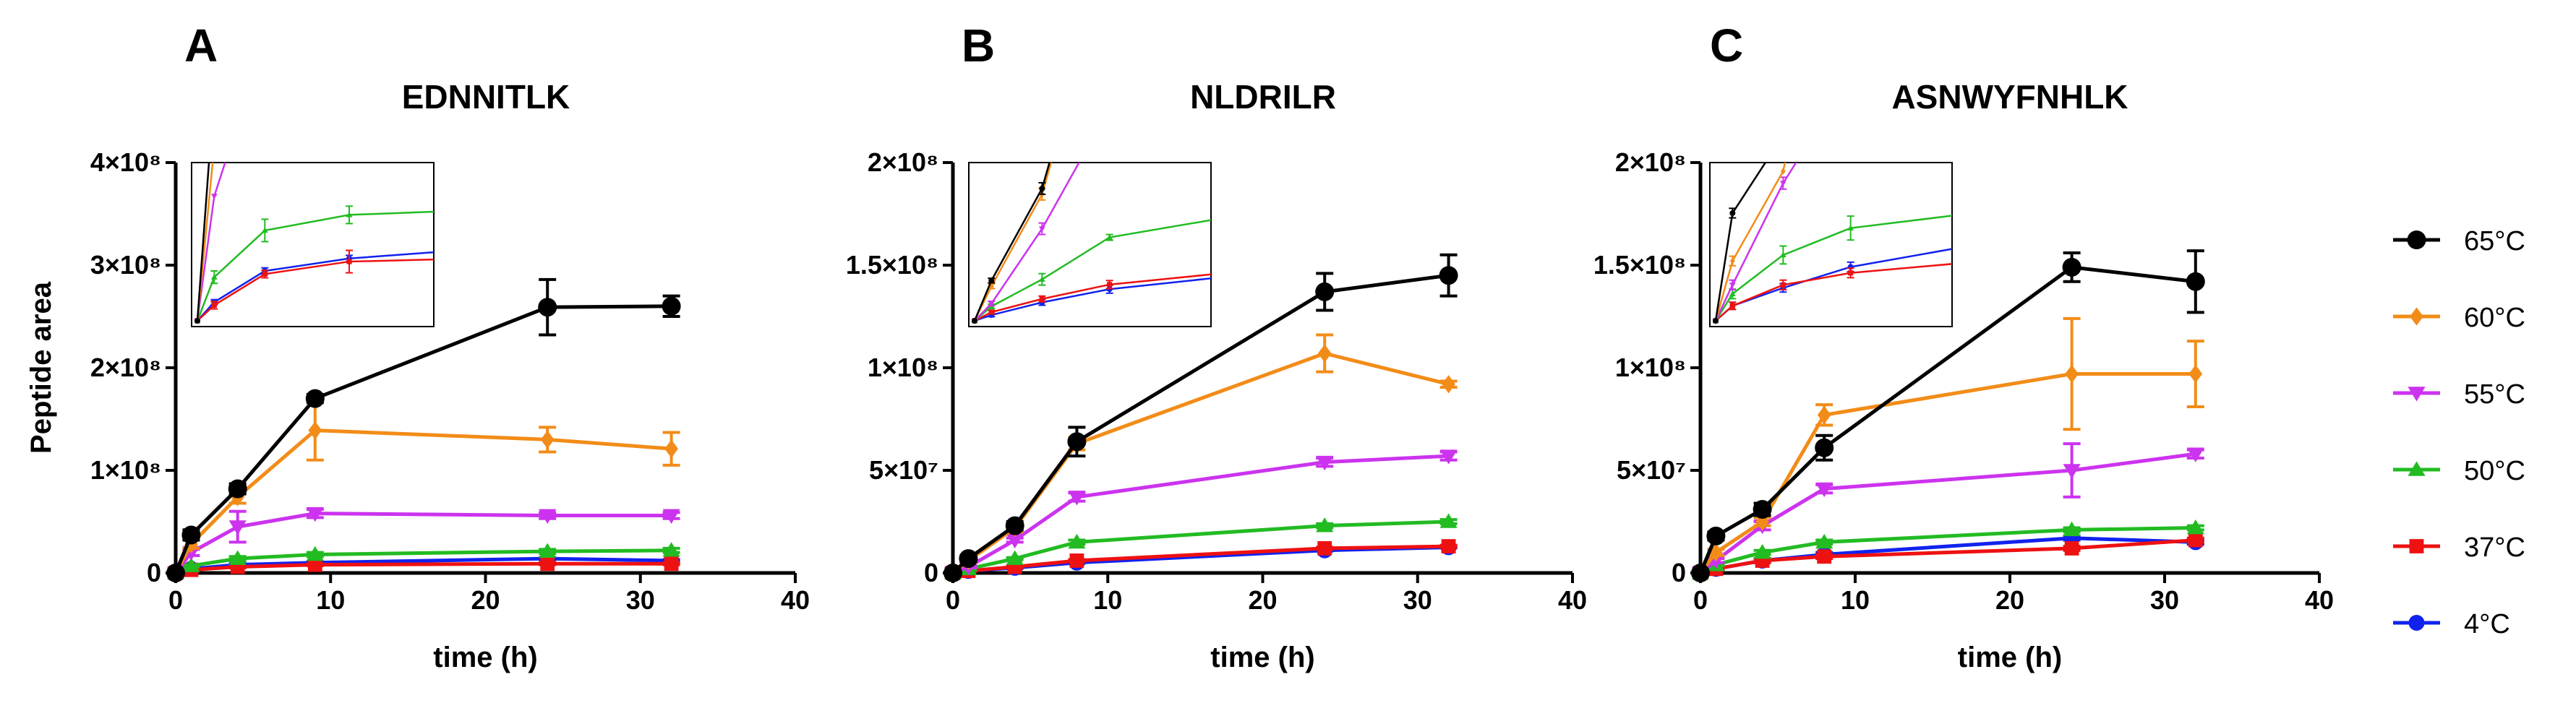 The width and height of the screenshot is (2576, 703). Describe the element at coordinates (903, 162) in the screenshot. I see `y-tick-label: 2×10⁸` at that location.